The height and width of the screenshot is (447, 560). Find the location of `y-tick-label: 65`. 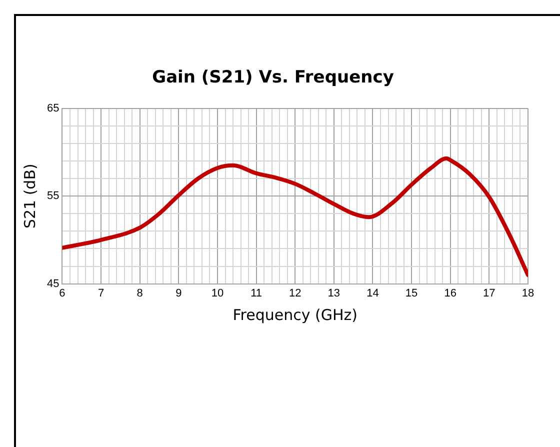

y-tick-label: 65 is located at coordinates (53, 108).